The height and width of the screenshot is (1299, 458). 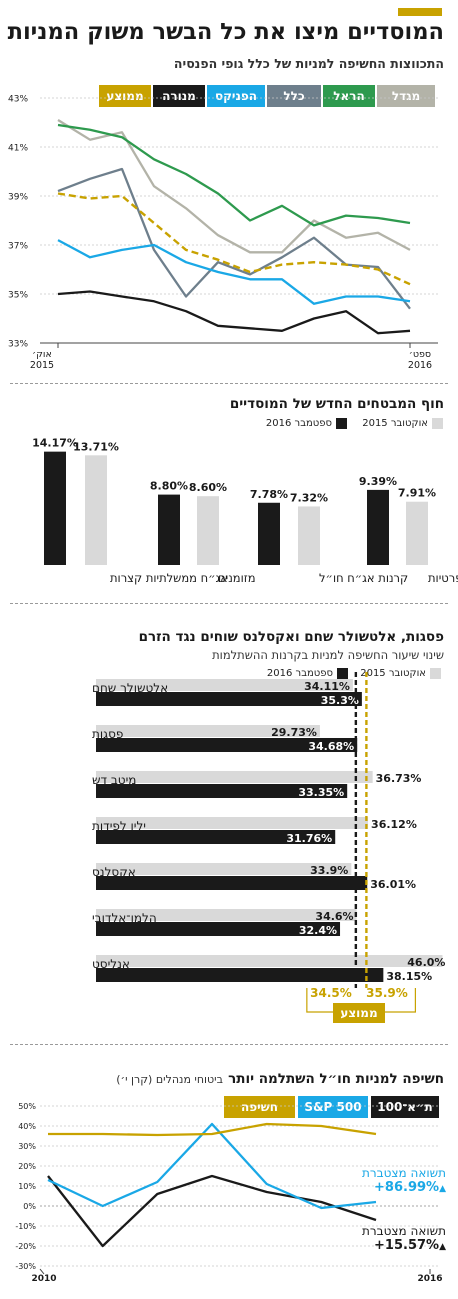 I want to click on sp500-cum-return-value: +86.99%, so click(x=407, y=1187).